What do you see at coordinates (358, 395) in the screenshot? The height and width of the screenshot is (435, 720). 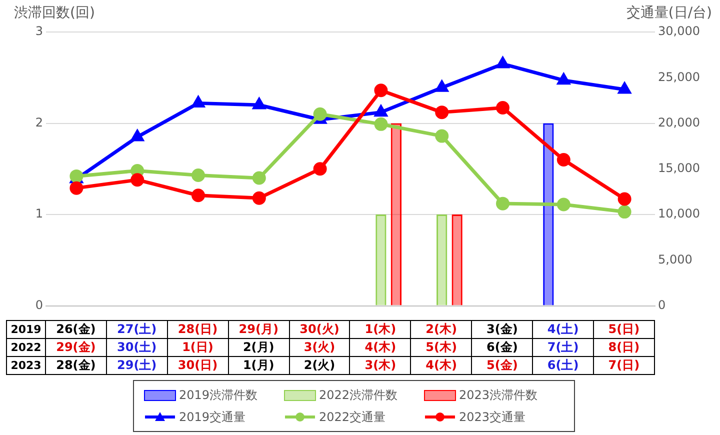 I see `legend-label: 2022渋滞件数` at bounding box center [358, 395].